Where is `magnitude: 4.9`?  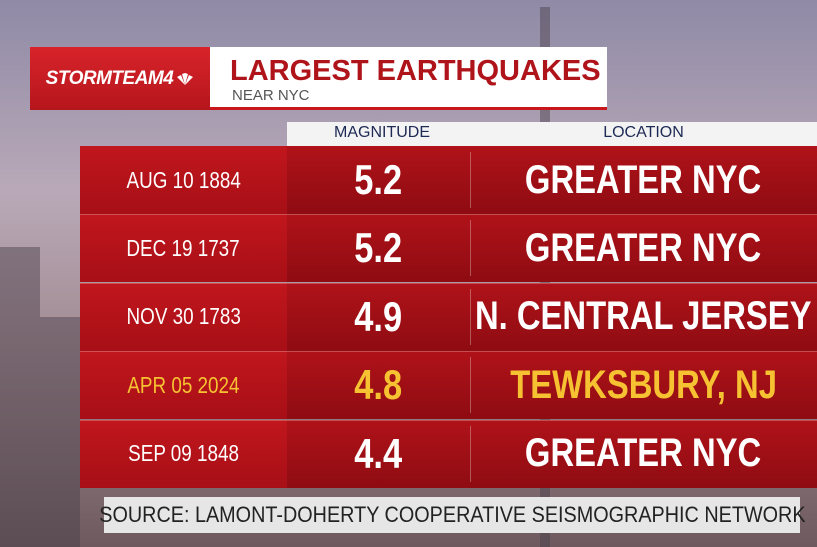 magnitude: 4.9 is located at coordinates (378, 316).